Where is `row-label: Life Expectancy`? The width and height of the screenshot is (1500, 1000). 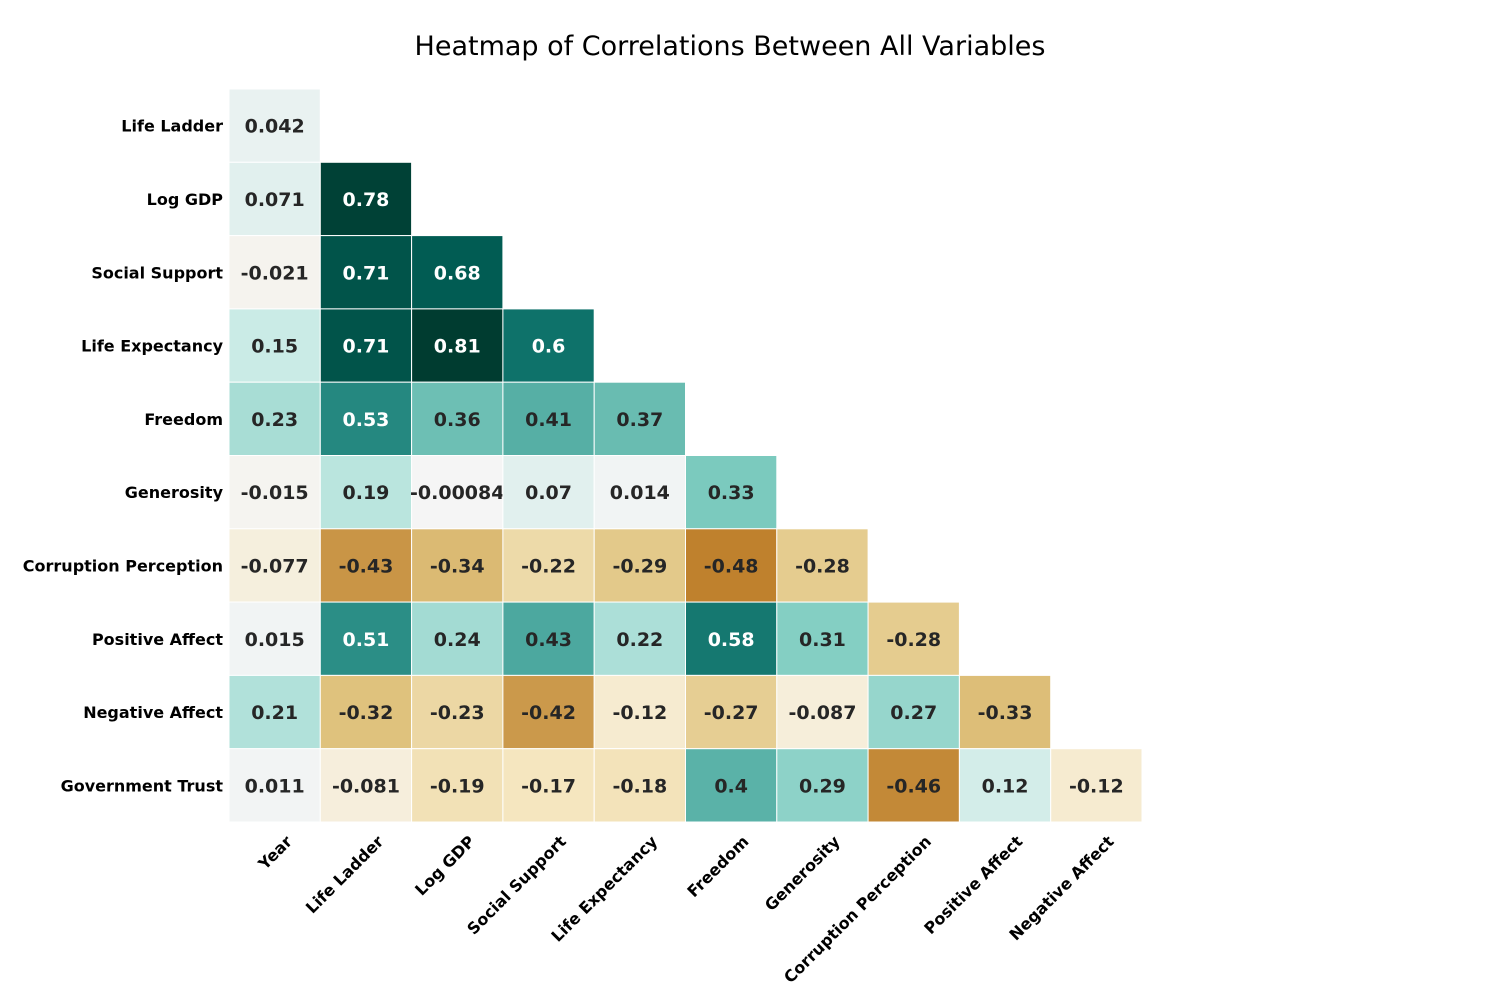 row-label: Life Expectancy is located at coordinates (152, 346).